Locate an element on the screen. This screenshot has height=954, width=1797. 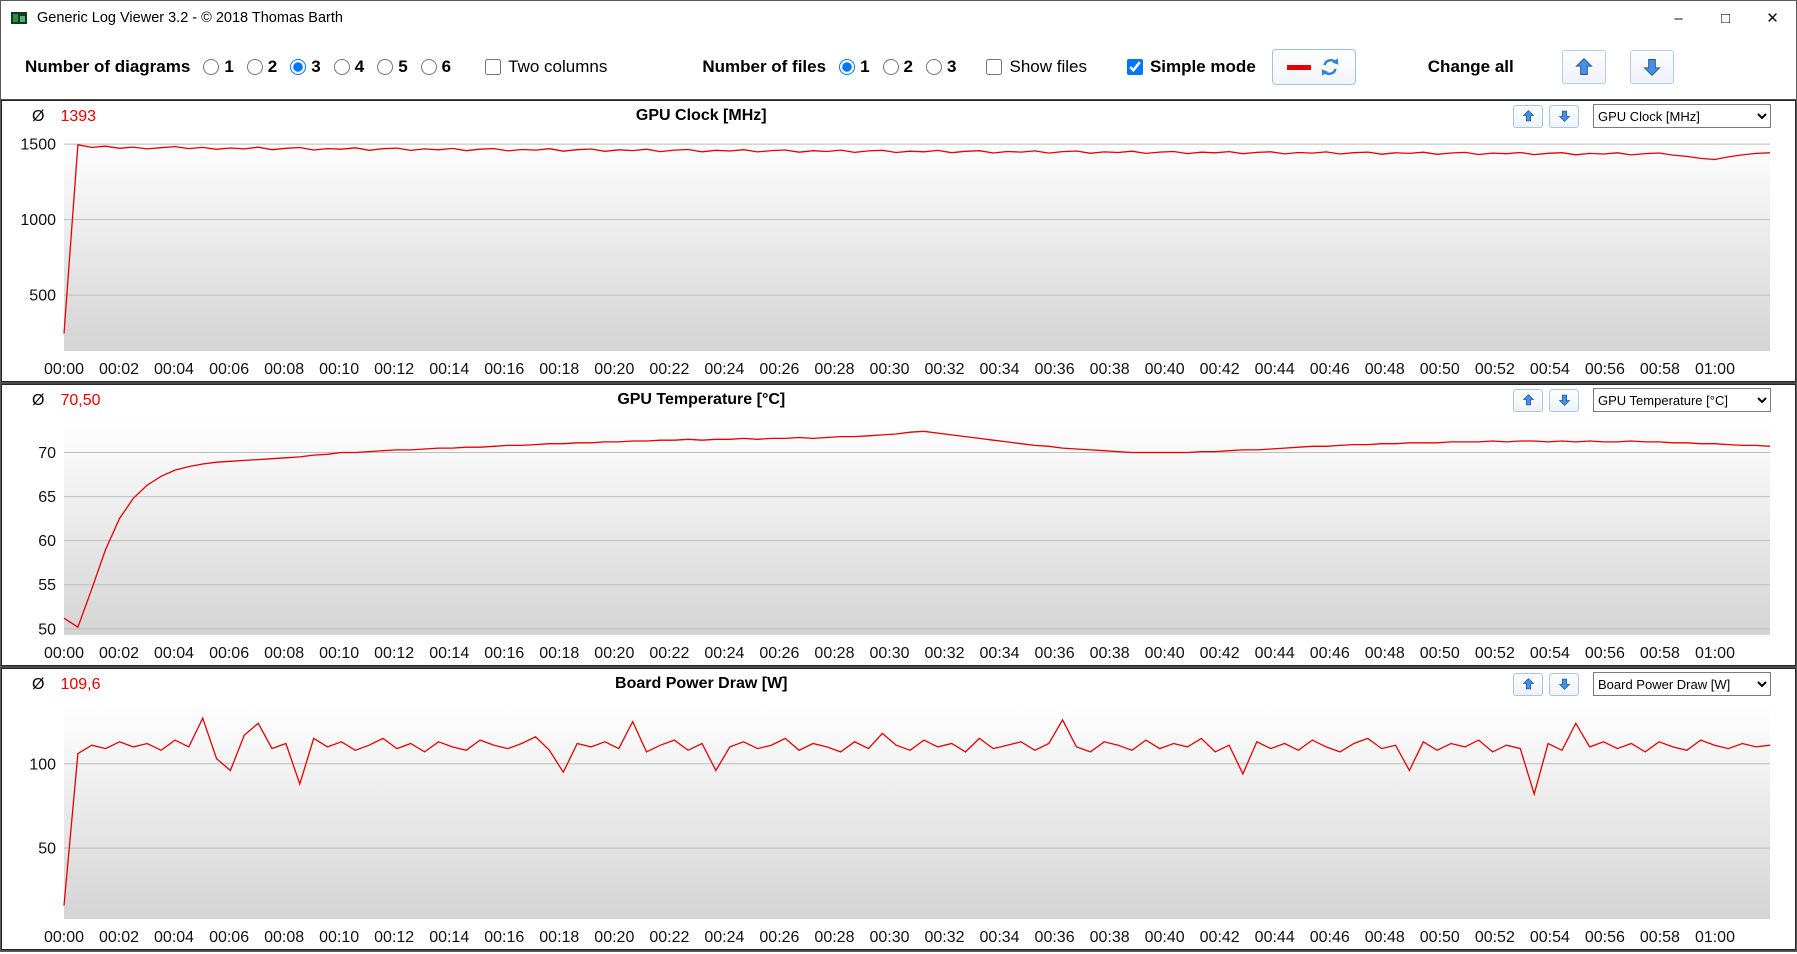
simple-mode-input is located at coordinates (1134, 67).